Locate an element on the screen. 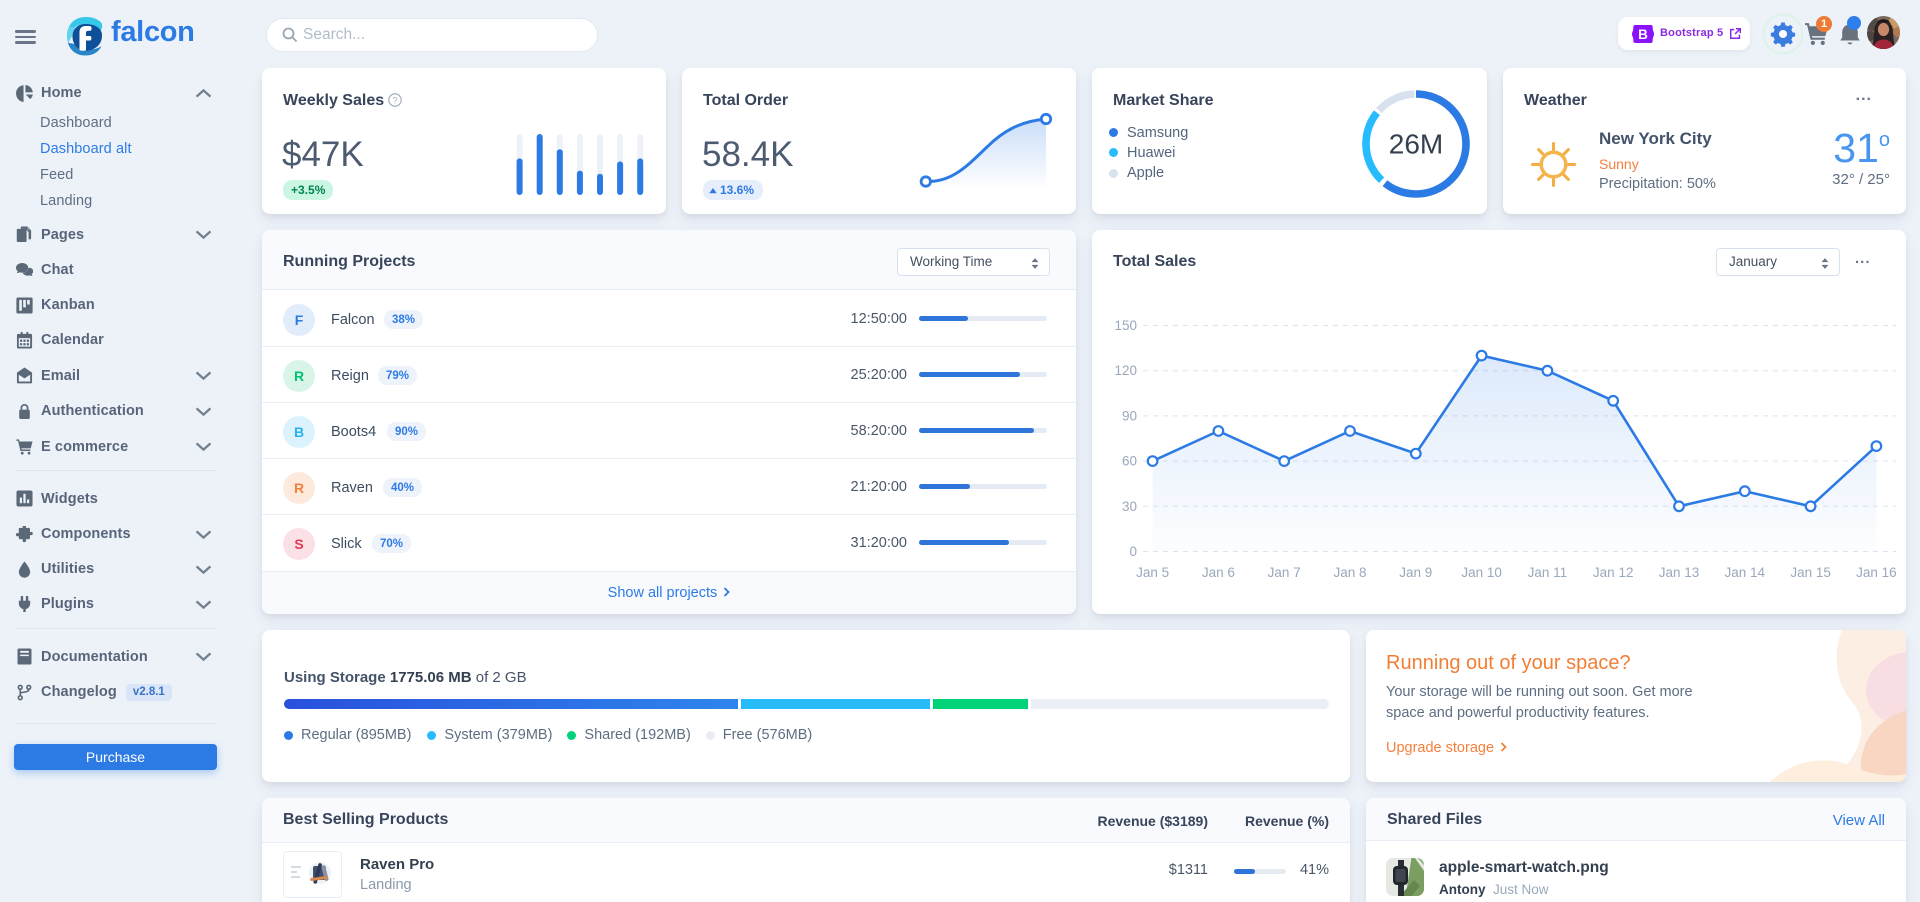  svg-text: Jan 12 is located at coordinates (1613, 572).